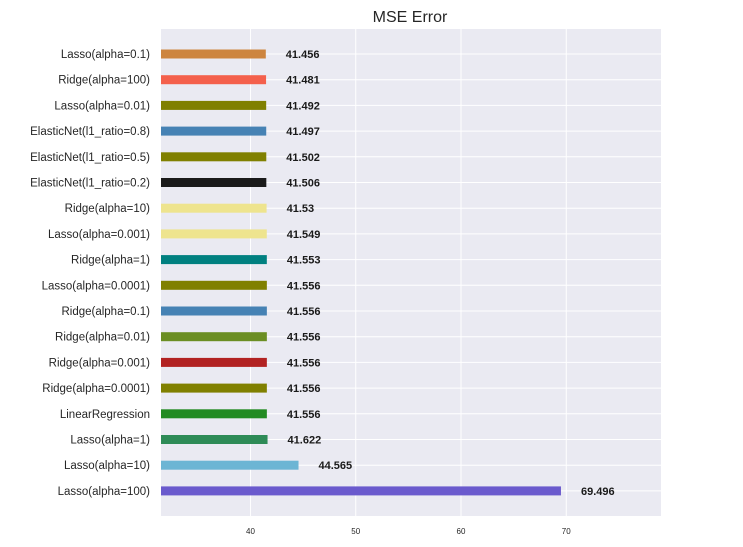  I want to click on y-tick-label: Lasso(alpha=10), so click(107, 466).